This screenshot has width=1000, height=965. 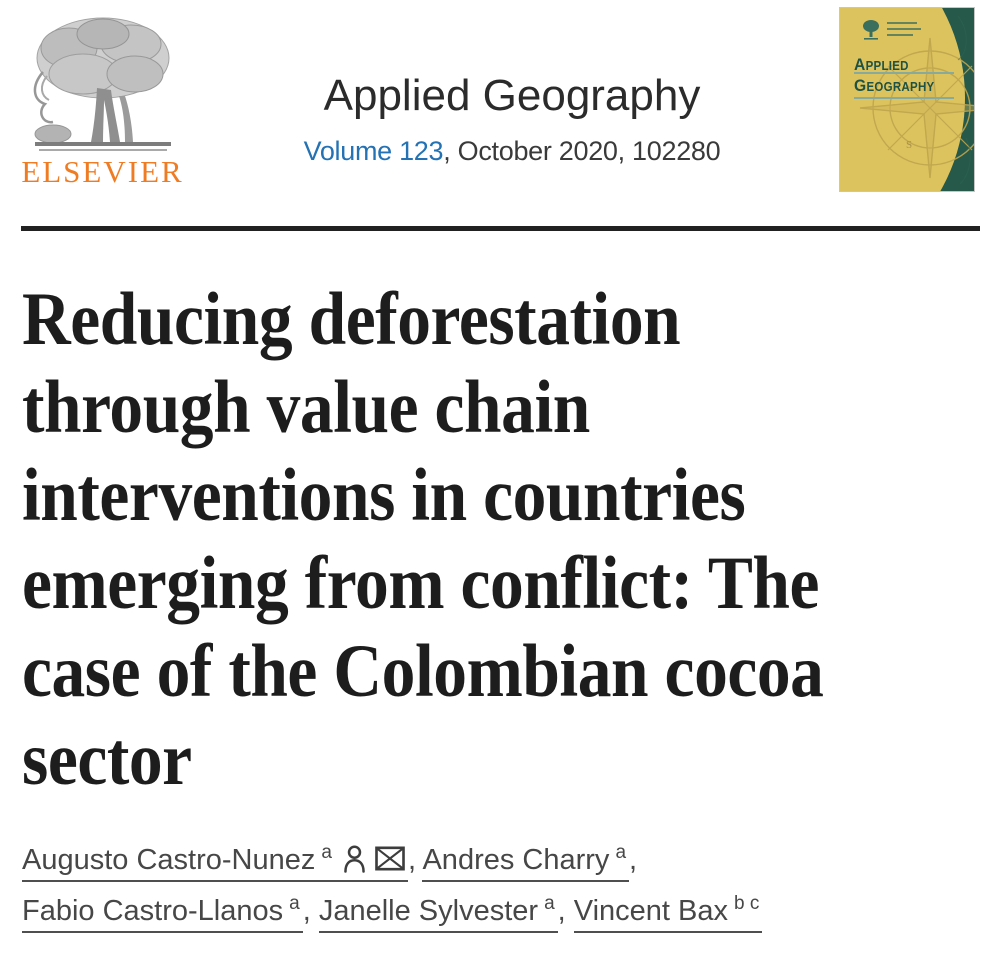 I want to click on cover-volume-text, so click(x=902, y=23).